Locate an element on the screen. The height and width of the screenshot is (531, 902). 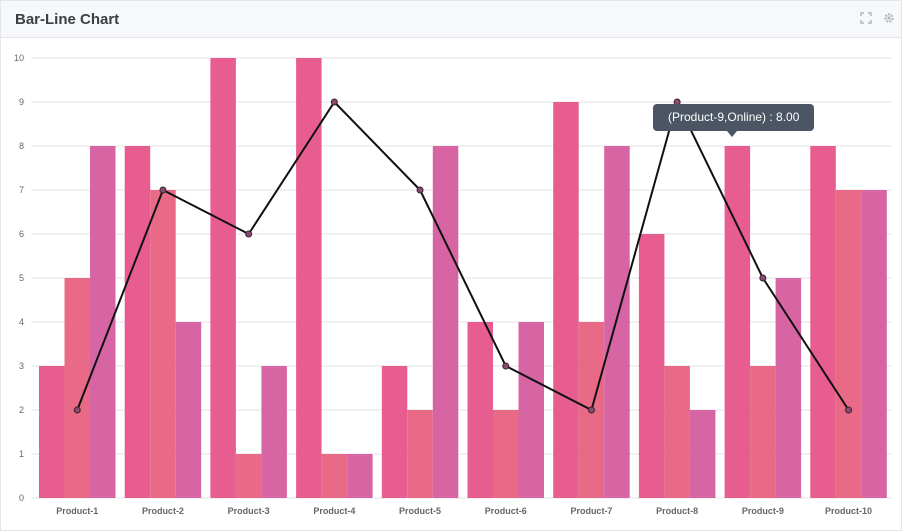
x-tick-label: Product-3 is located at coordinates (249, 511).